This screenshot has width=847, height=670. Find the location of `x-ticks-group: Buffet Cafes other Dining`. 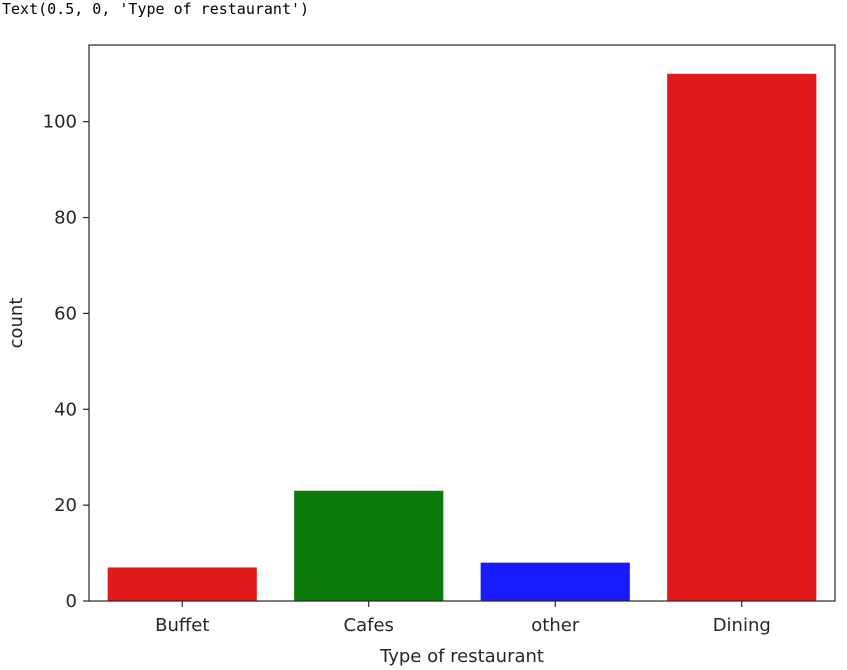

x-ticks-group: Buffet Cafes other Dining is located at coordinates (463, 618).